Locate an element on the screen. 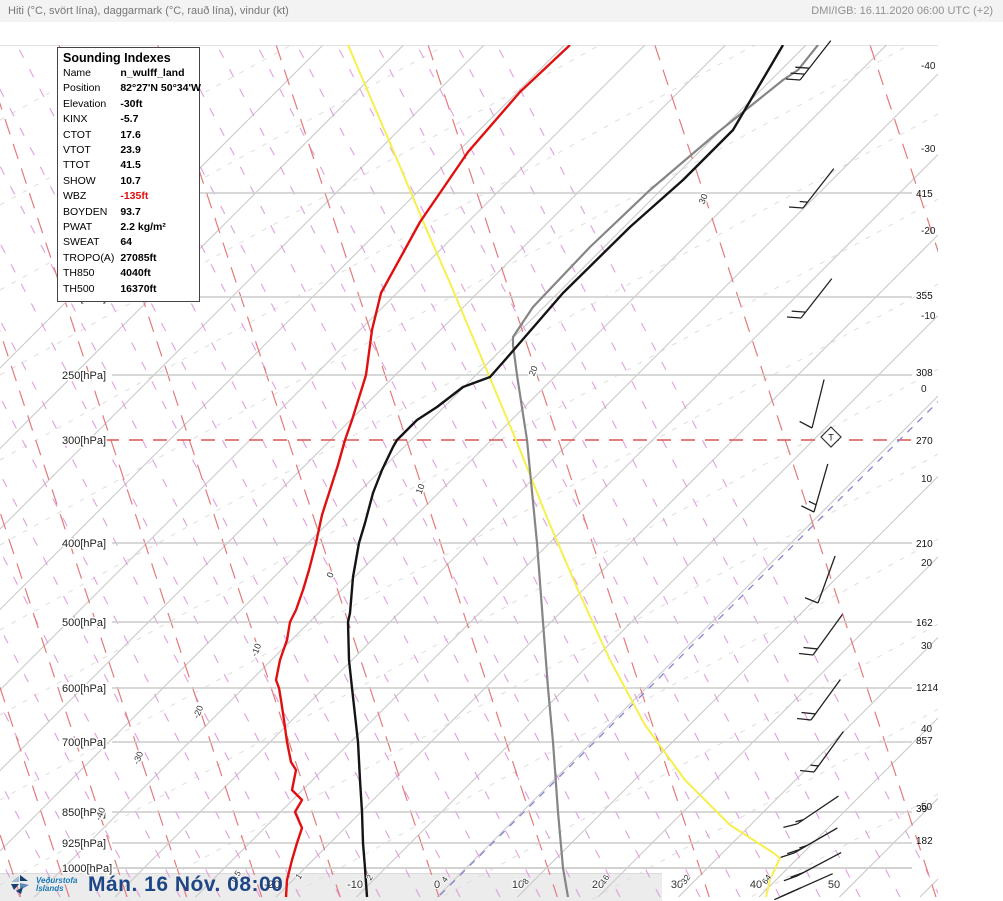  pressure-axis-label: 925[hPa] is located at coordinates (84, 844).